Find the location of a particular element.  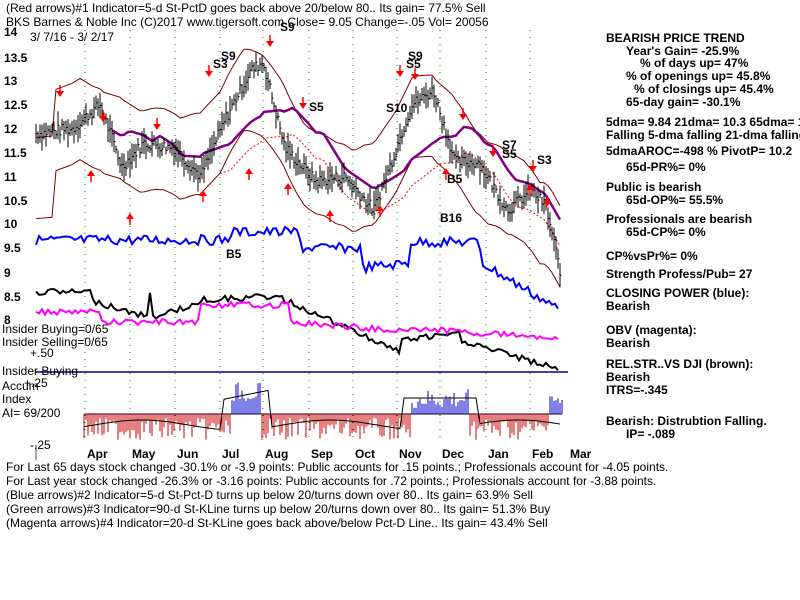

month-mar: Mar is located at coordinates (581, 454).